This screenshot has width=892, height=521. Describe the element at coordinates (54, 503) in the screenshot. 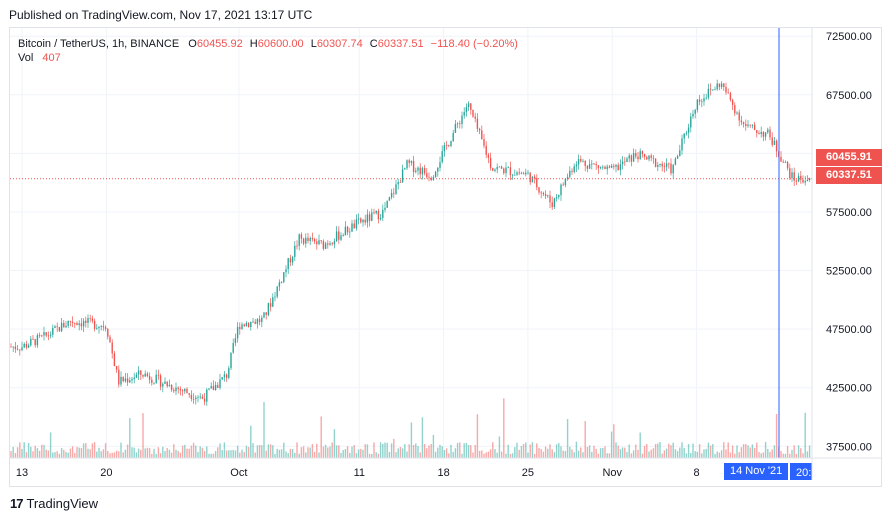

I see `tradingview-brand: 17 TradingView` at that location.